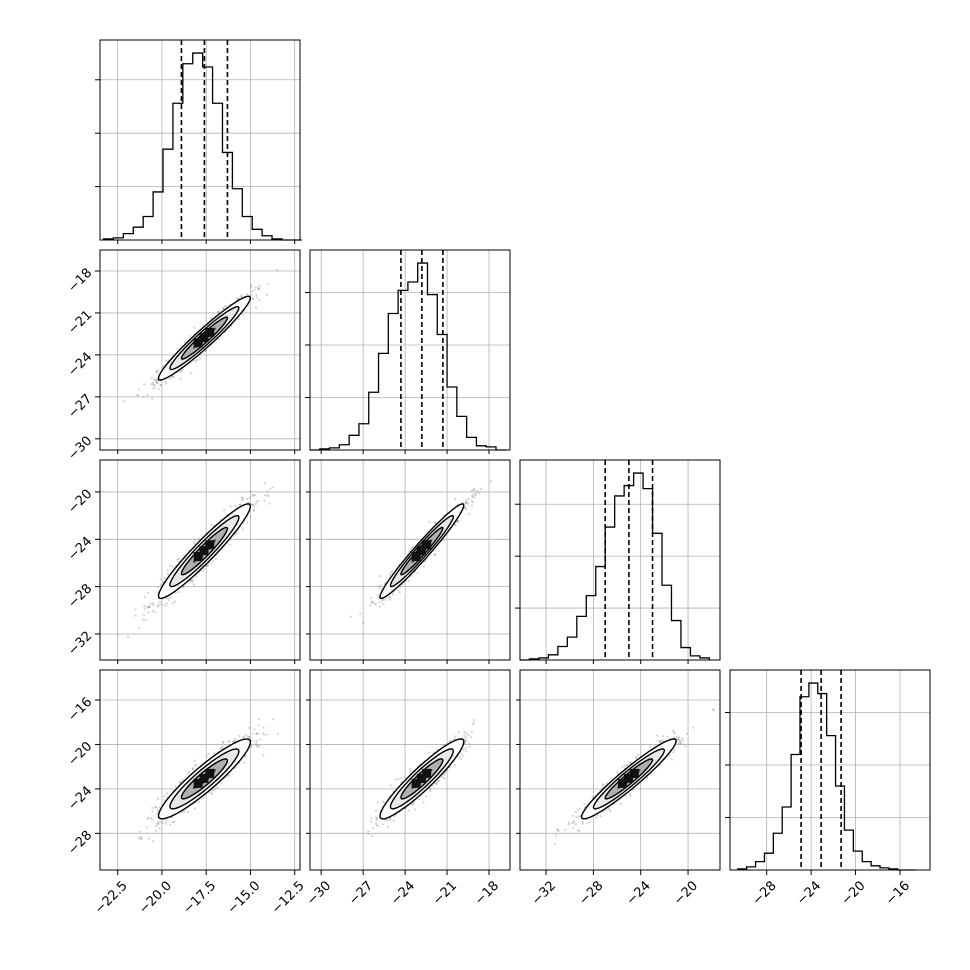 This screenshot has height=970, width=970. Describe the element at coordinates (408, 356) in the screenshot. I see `hist-steps` at that location.